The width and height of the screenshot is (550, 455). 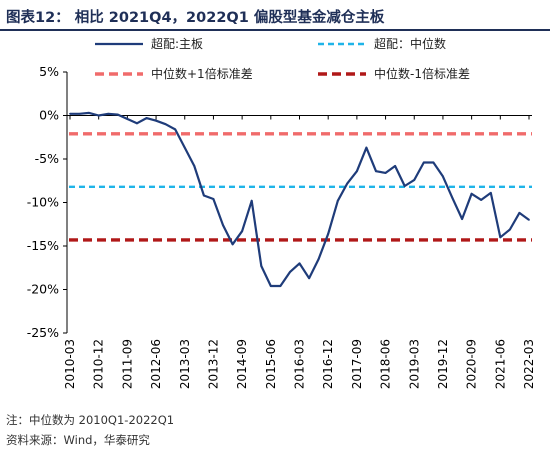 What do you see at coordinates (43, 289) in the screenshot?
I see `y-tick-label: -20%` at bounding box center [43, 289].